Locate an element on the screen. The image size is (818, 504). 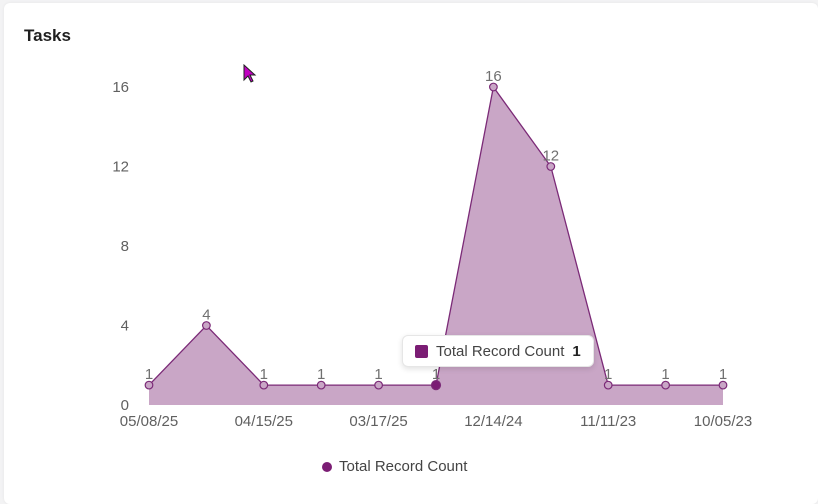
y-axis: 0 4 8 12 16 is located at coordinates (120, 246).